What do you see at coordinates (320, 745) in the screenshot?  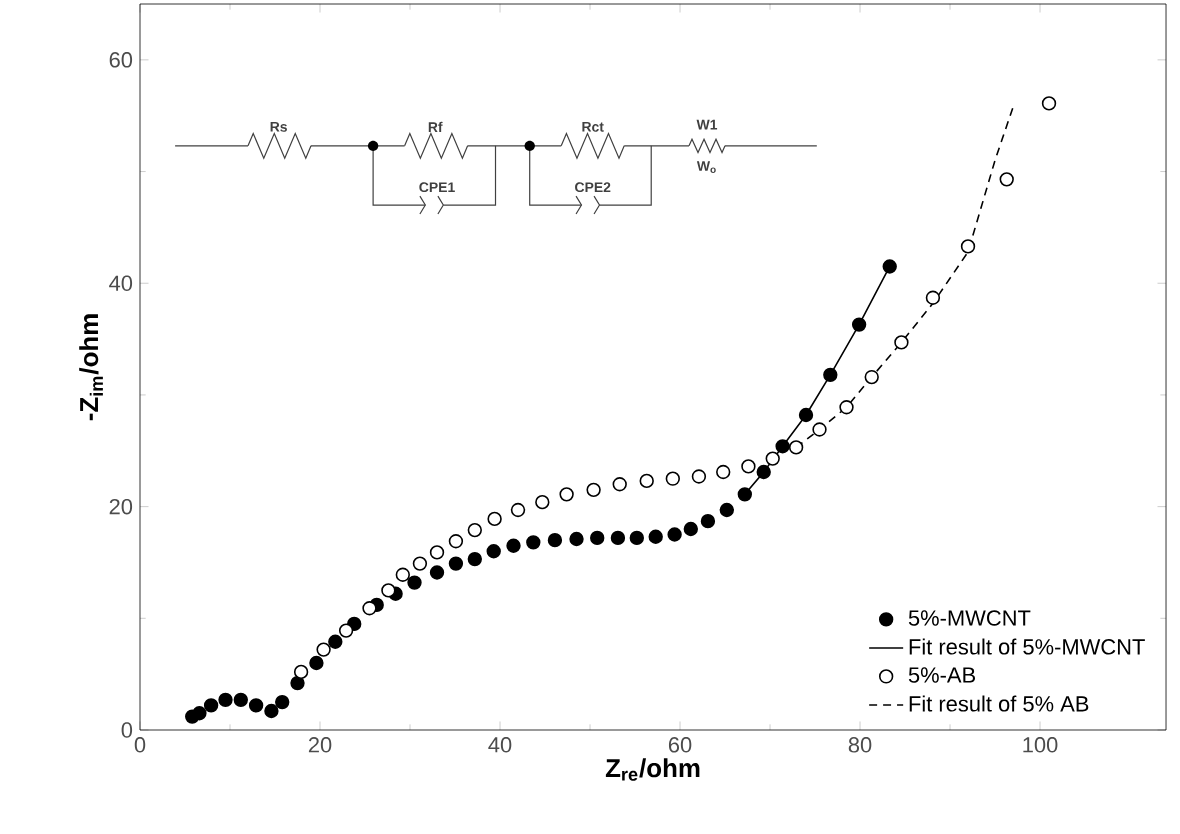 I see `x-tick-label: 20` at bounding box center [320, 745].